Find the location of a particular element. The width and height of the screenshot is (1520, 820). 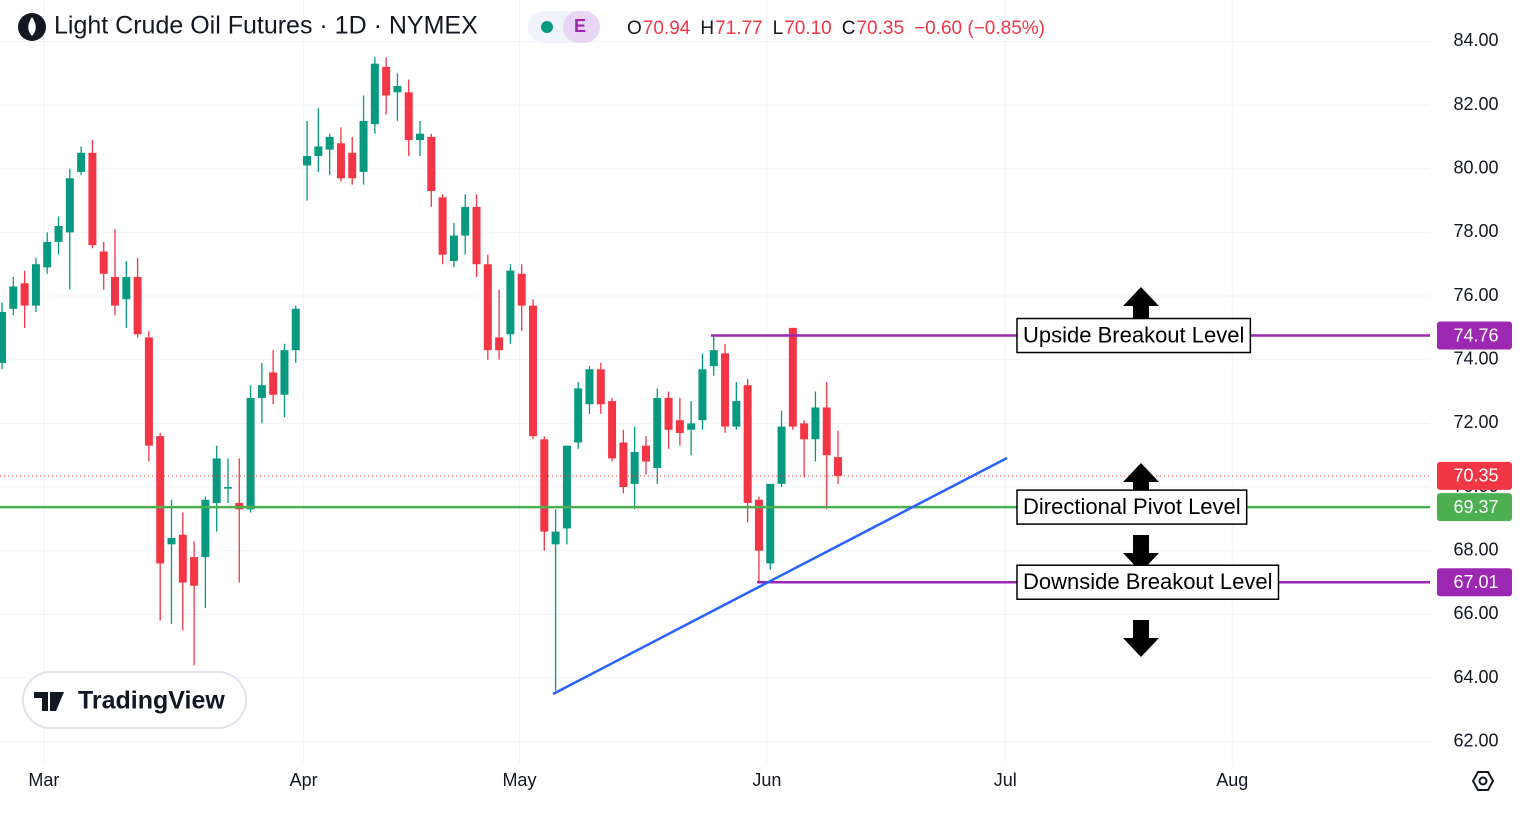

time-axis: Mar Apr May Jun Jul Aug is located at coordinates (638, 780).